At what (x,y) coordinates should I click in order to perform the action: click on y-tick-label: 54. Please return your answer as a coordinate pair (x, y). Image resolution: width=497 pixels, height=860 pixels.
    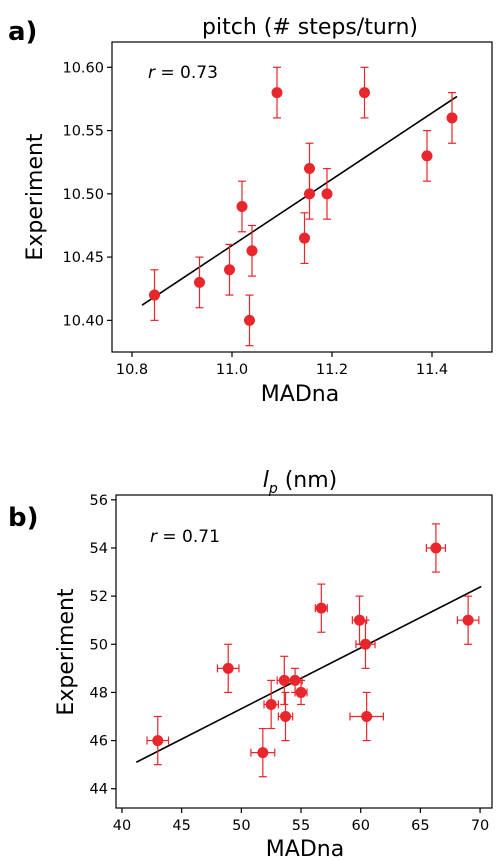
    Looking at the image, I should click on (99, 549).